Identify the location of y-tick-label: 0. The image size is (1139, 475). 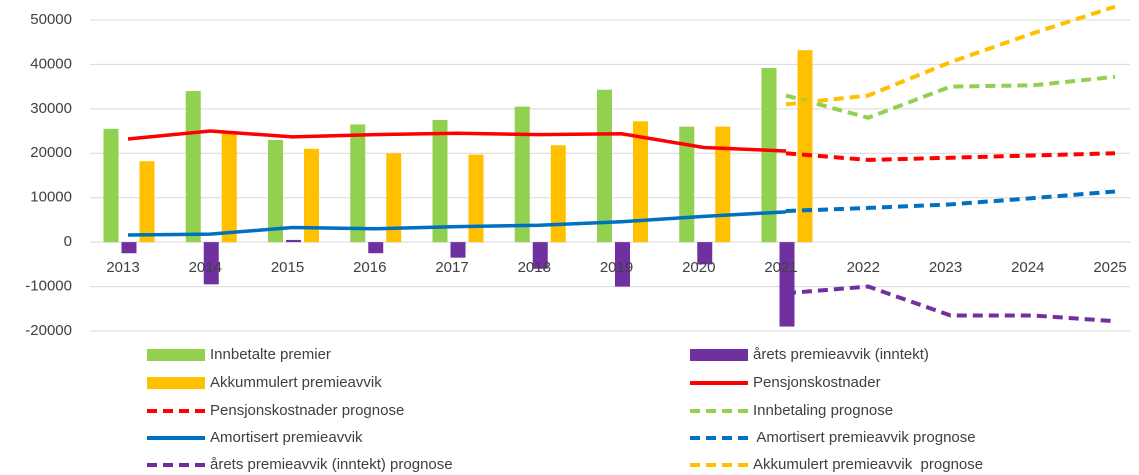
(68, 241).